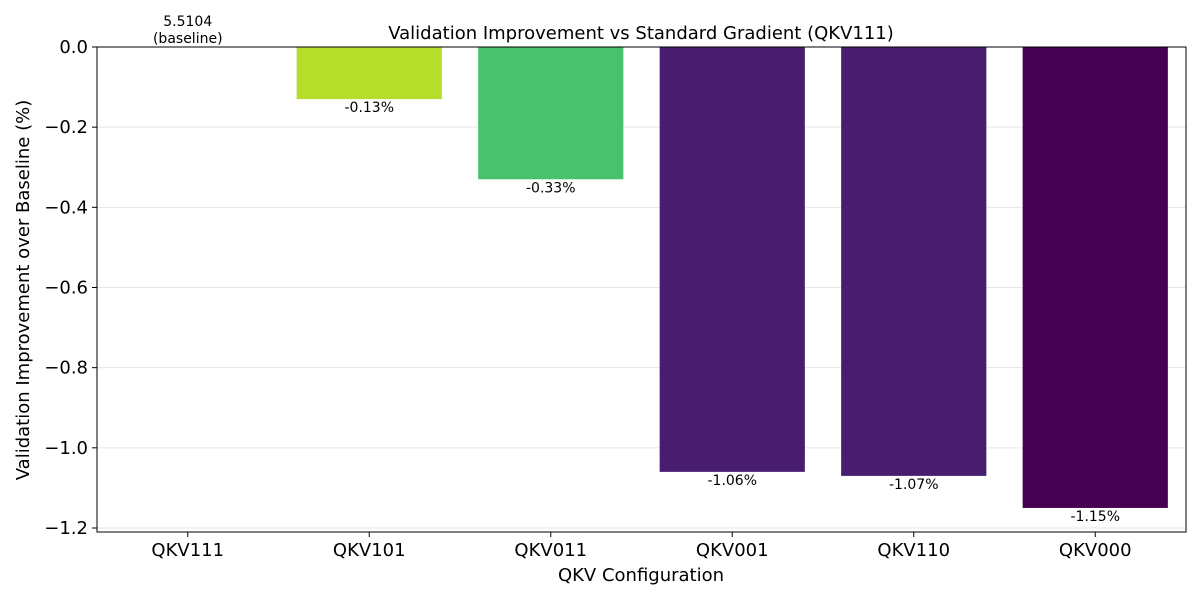 Image resolution: width=1200 pixels, height=600 pixels. What do you see at coordinates (23, 290) in the screenshot?
I see `y-axis-label: Validation Improvement over Baseline (%)` at bounding box center [23, 290].